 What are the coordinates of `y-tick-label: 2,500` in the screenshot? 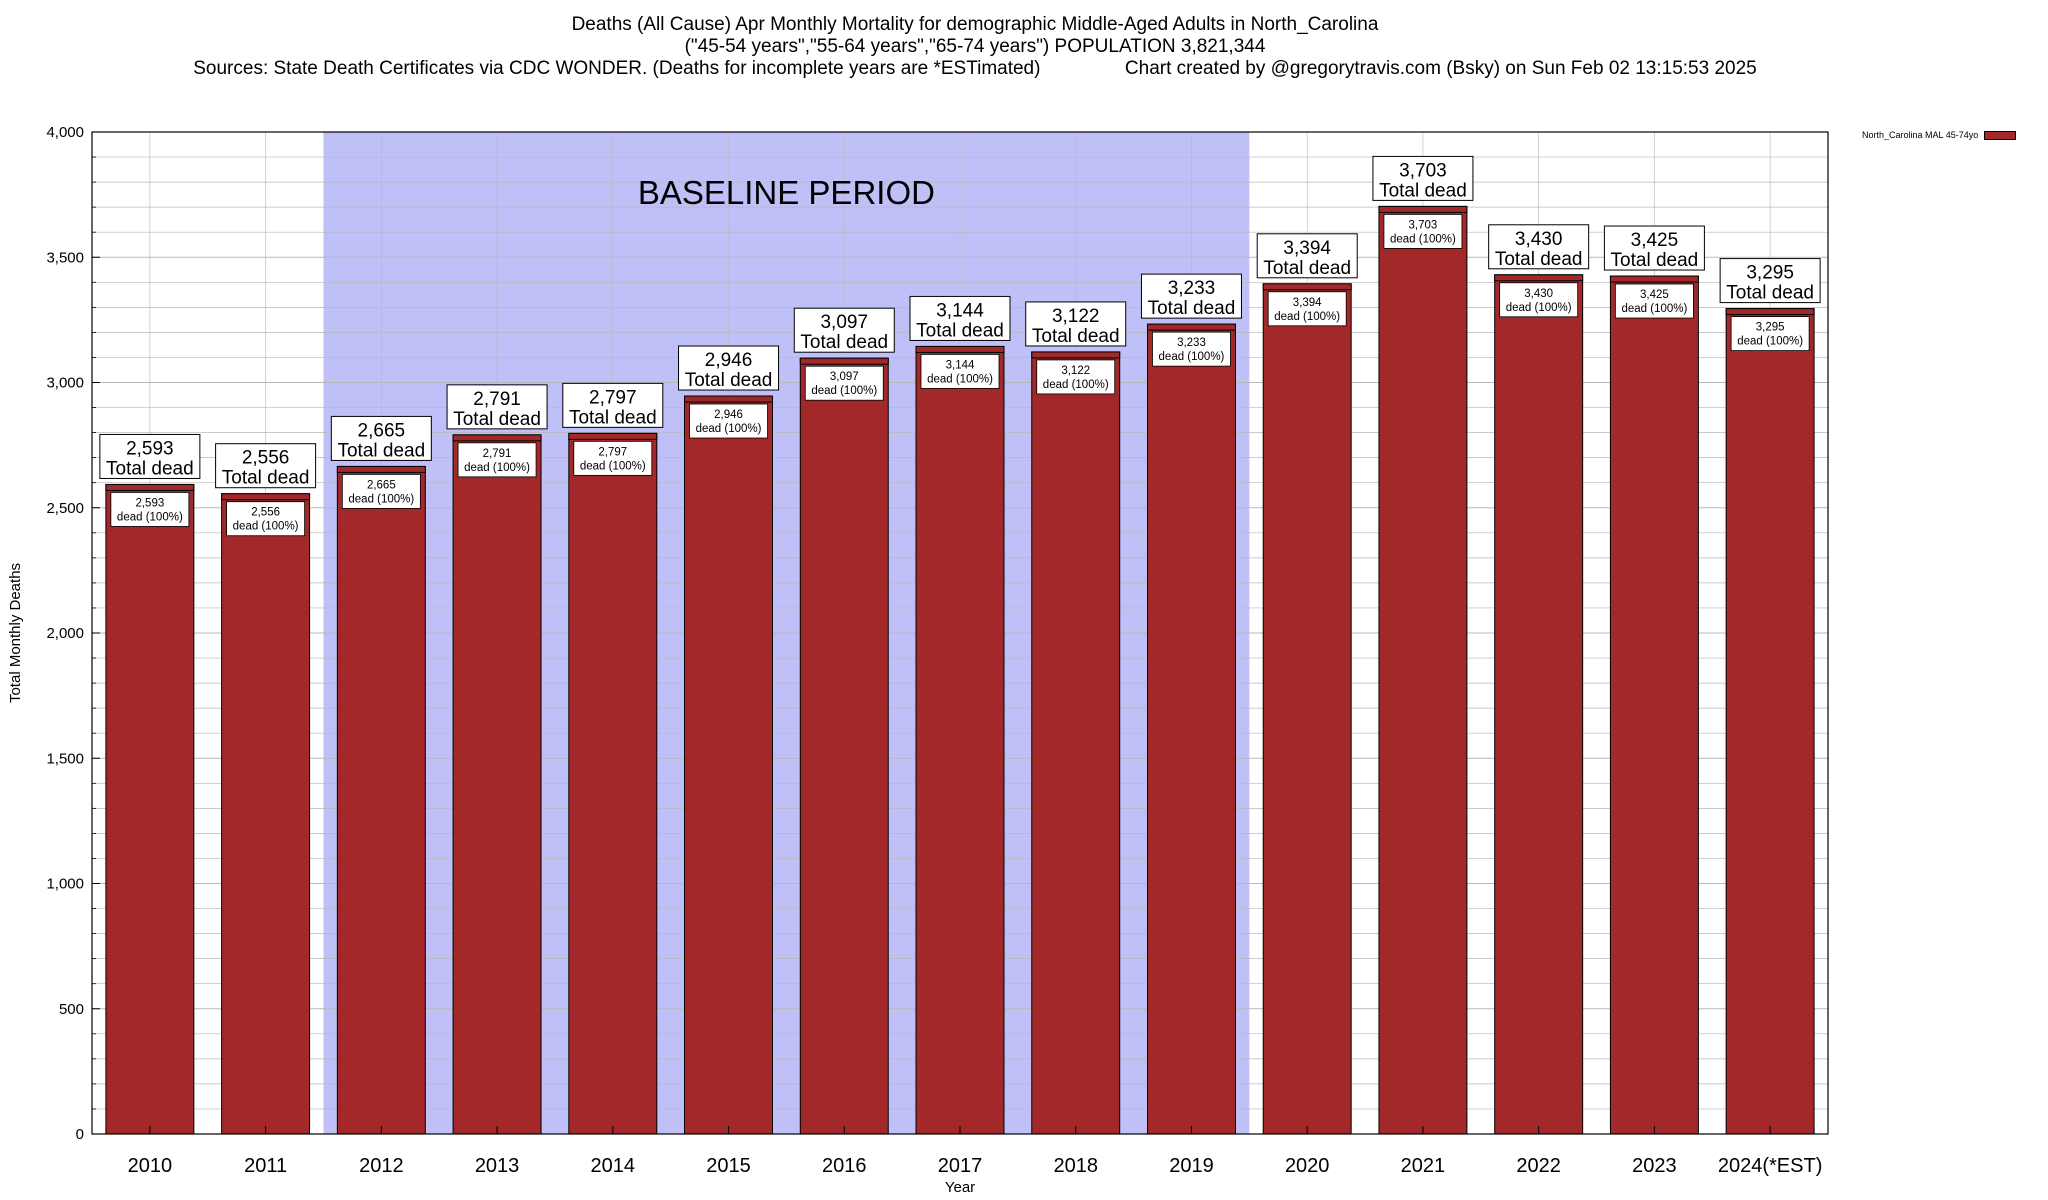 It's located at (65, 508).